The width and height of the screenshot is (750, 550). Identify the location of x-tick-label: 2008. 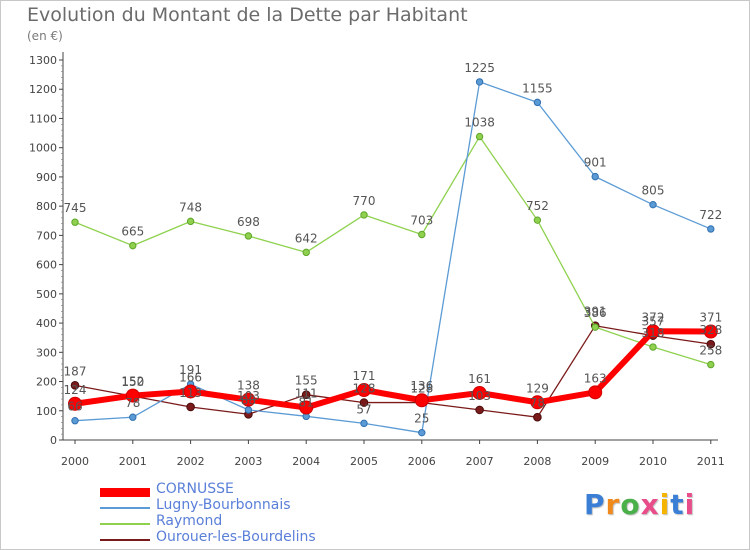
(537, 461).